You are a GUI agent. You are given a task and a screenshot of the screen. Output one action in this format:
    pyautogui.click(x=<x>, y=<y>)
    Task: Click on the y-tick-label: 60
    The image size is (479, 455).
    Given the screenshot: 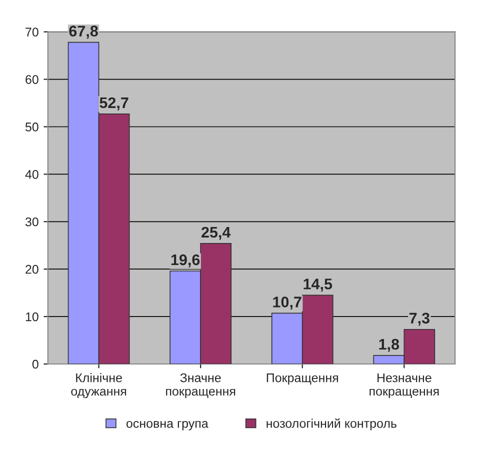 What is the action you would take?
    pyautogui.click(x=32, y=79)
    